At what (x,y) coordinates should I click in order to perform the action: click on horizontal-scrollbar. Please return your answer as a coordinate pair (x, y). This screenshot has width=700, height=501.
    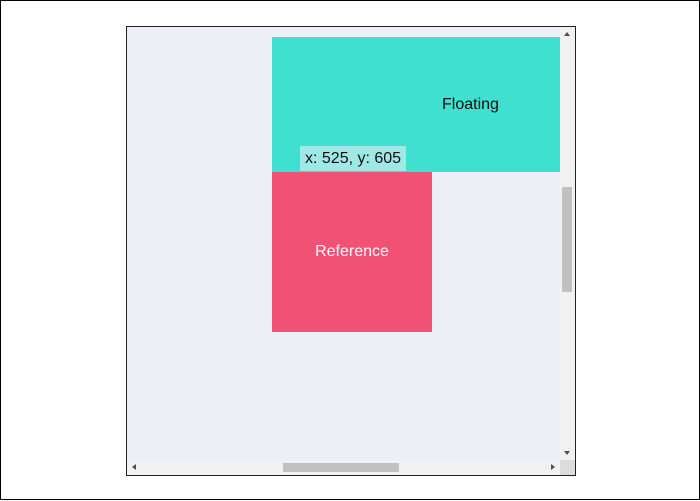
    Looking at the image, I should click on (343, 467).